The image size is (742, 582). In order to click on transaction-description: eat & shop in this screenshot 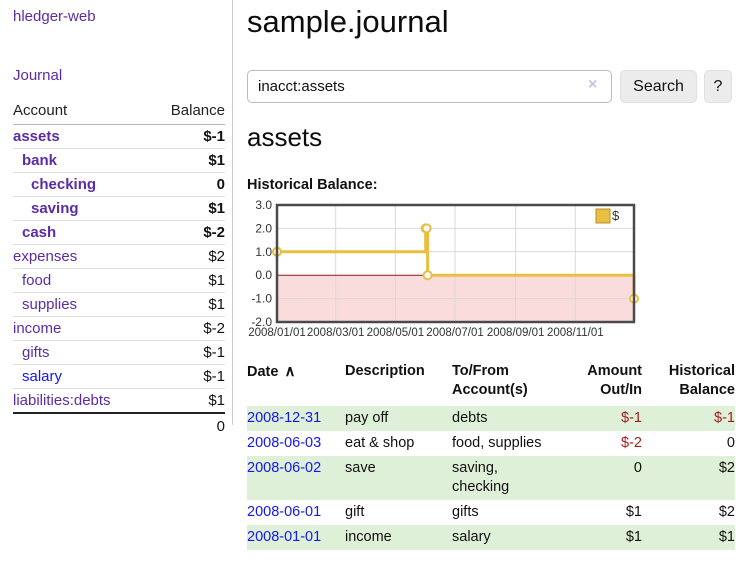, I will do `click(380, 443)`.